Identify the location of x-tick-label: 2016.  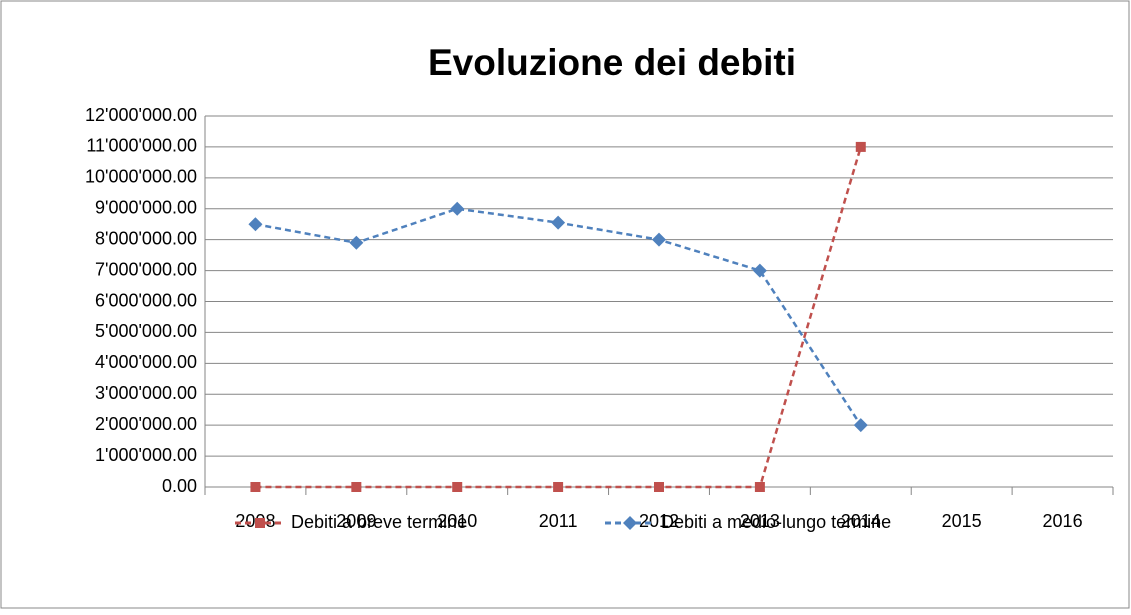
(1063, 521).